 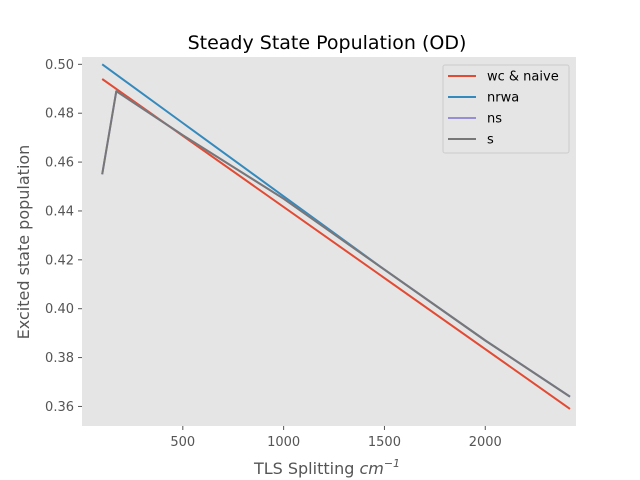 I want to click on legend: wc & naive nrwa ns s, so click(x=506, y=109).